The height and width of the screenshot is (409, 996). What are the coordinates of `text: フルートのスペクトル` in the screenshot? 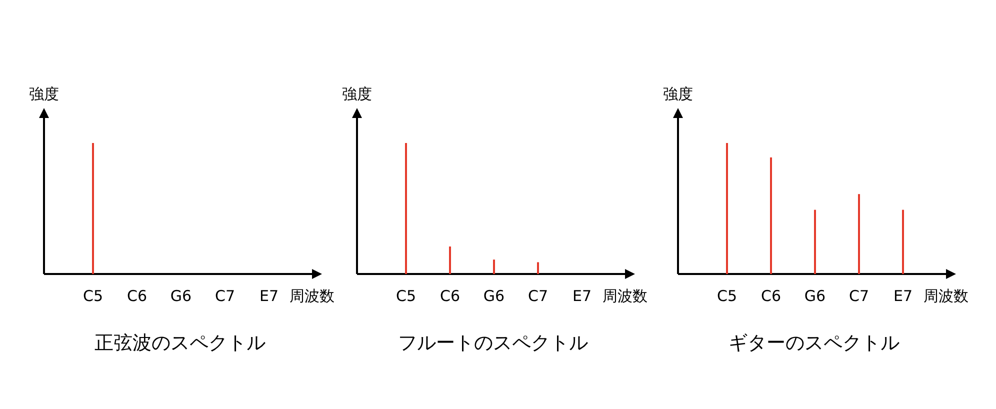 It's located at (493, 343).